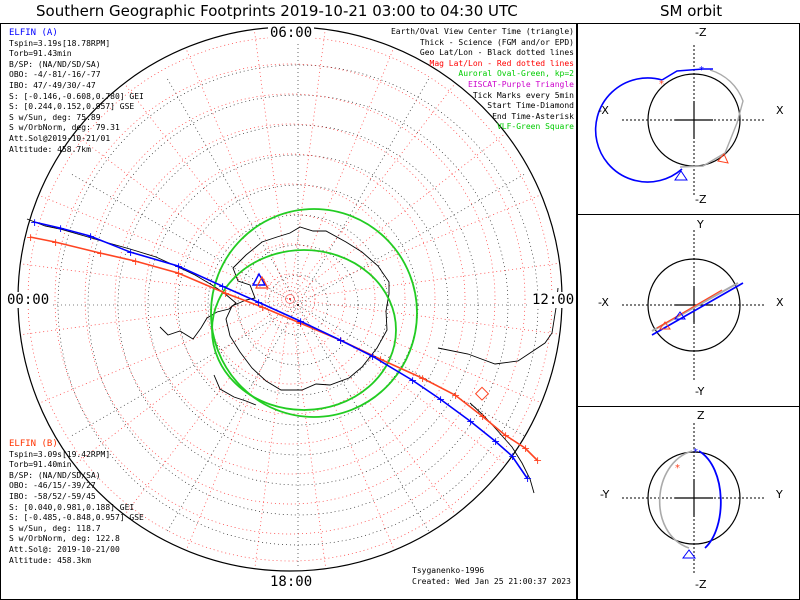 The width and height of the screenshot is (800, 600). What do you see at coordinates (521, 84) in the screenshot?
I see `legend-item: EISCAT-Purple Triangle` at bounding box center [521, 84].